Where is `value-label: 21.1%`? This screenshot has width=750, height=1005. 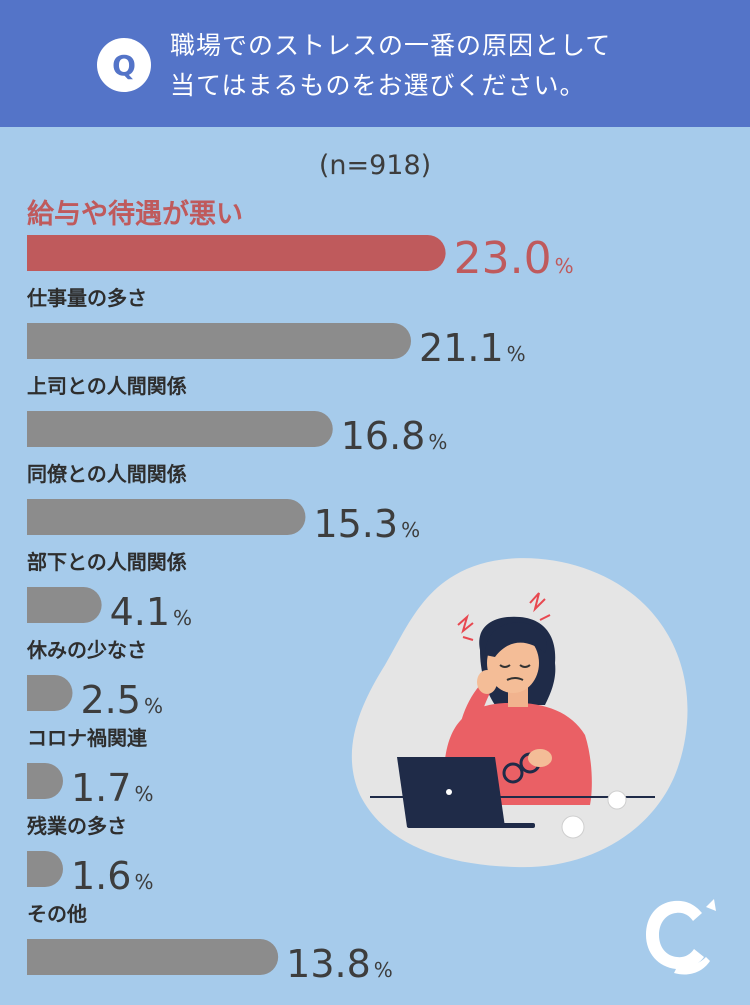 value-label: 21.1% is located at coordinates (472, 348).